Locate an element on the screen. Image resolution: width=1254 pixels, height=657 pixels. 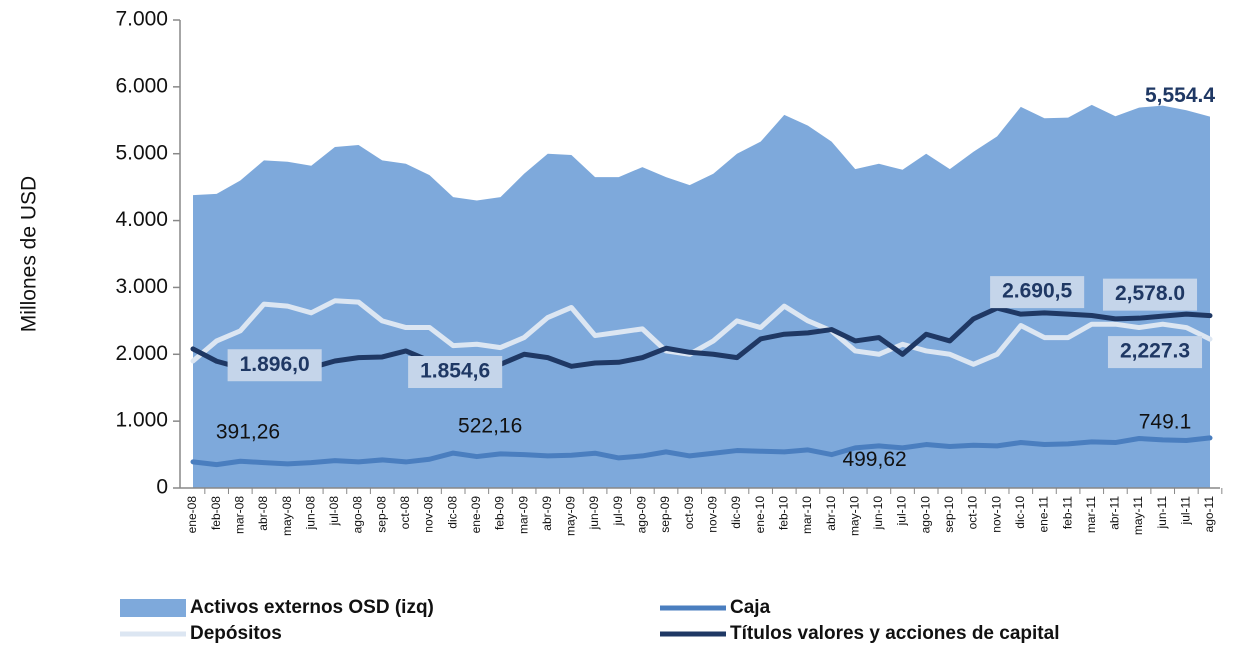
value-label: 1.896,0 is located at coordinates (275, 364).